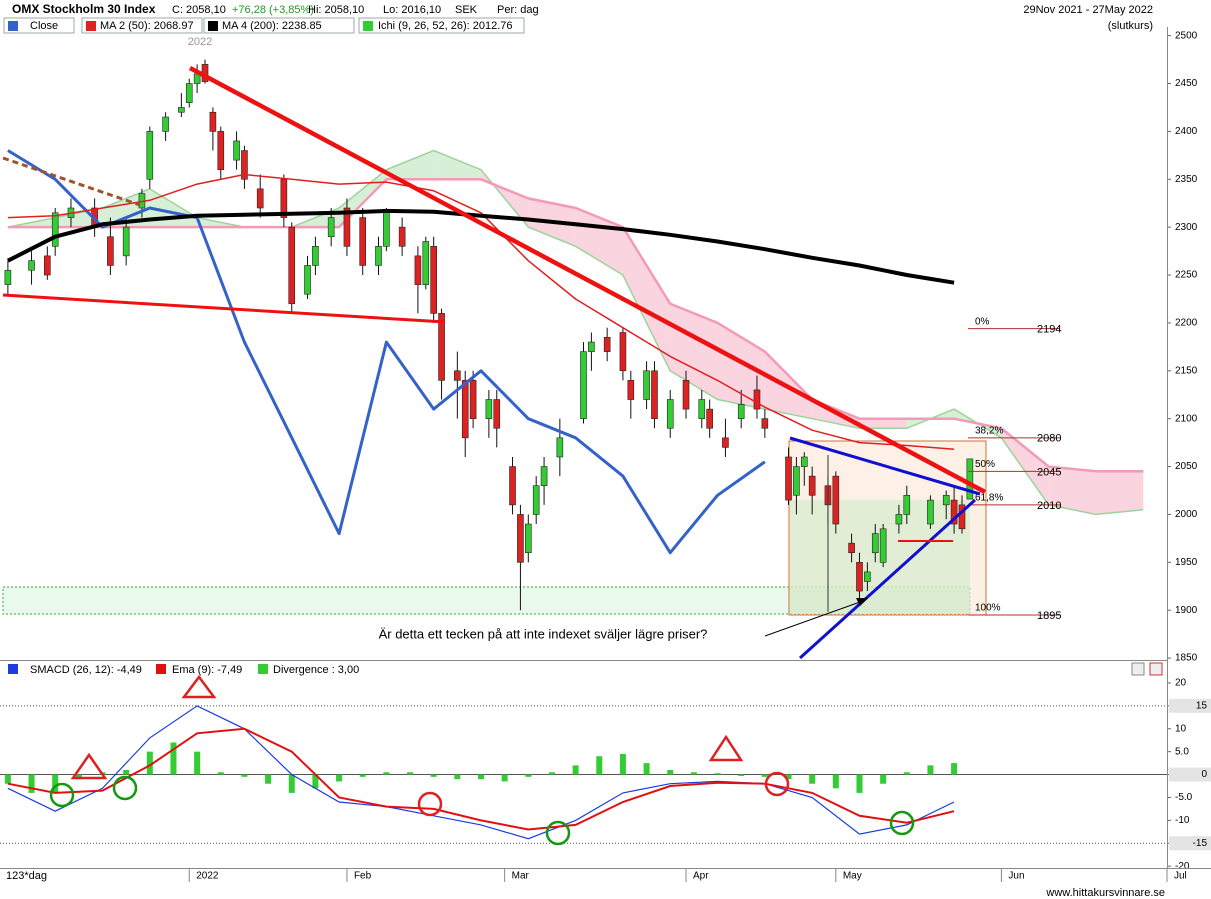  Describe the element at coordinates (84, 9) in the screenshot. I see `chart-title: OMX Stockholm 30 Index` at that location.